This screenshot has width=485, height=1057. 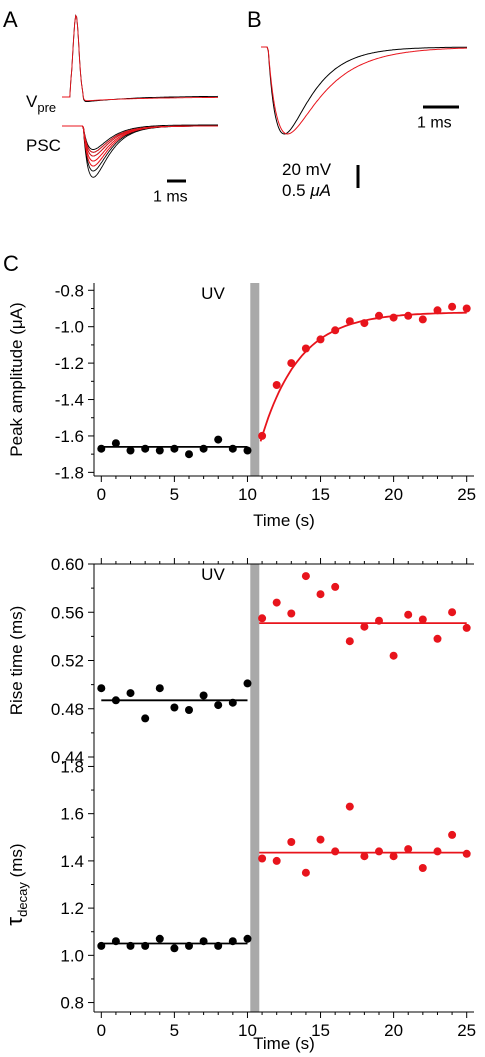 I want to click on psc-label: PSC, so click(x=43, y=145).